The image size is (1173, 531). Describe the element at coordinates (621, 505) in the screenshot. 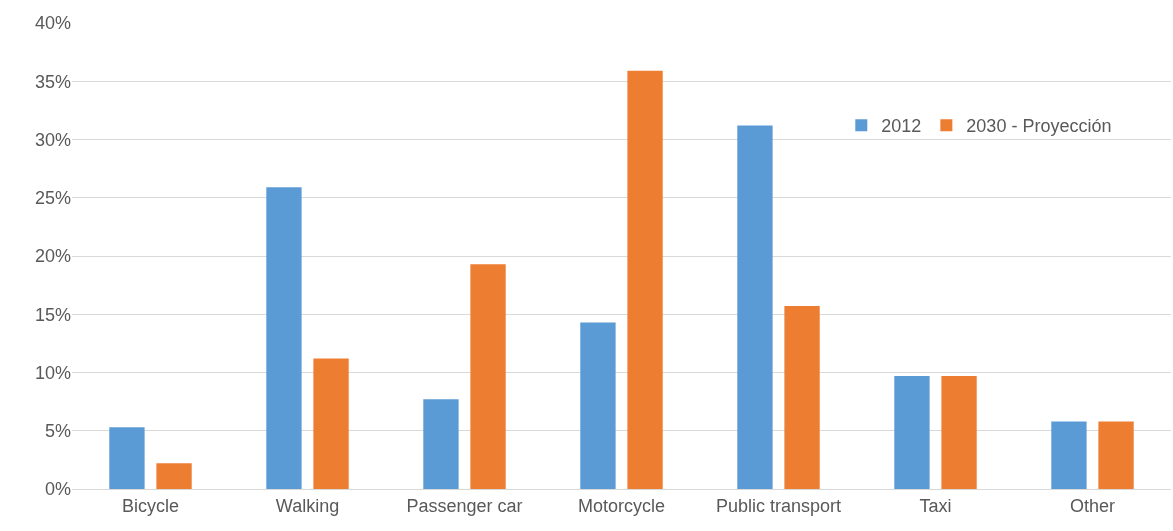

I see `x-tick-label: Motorcycle` at that location.